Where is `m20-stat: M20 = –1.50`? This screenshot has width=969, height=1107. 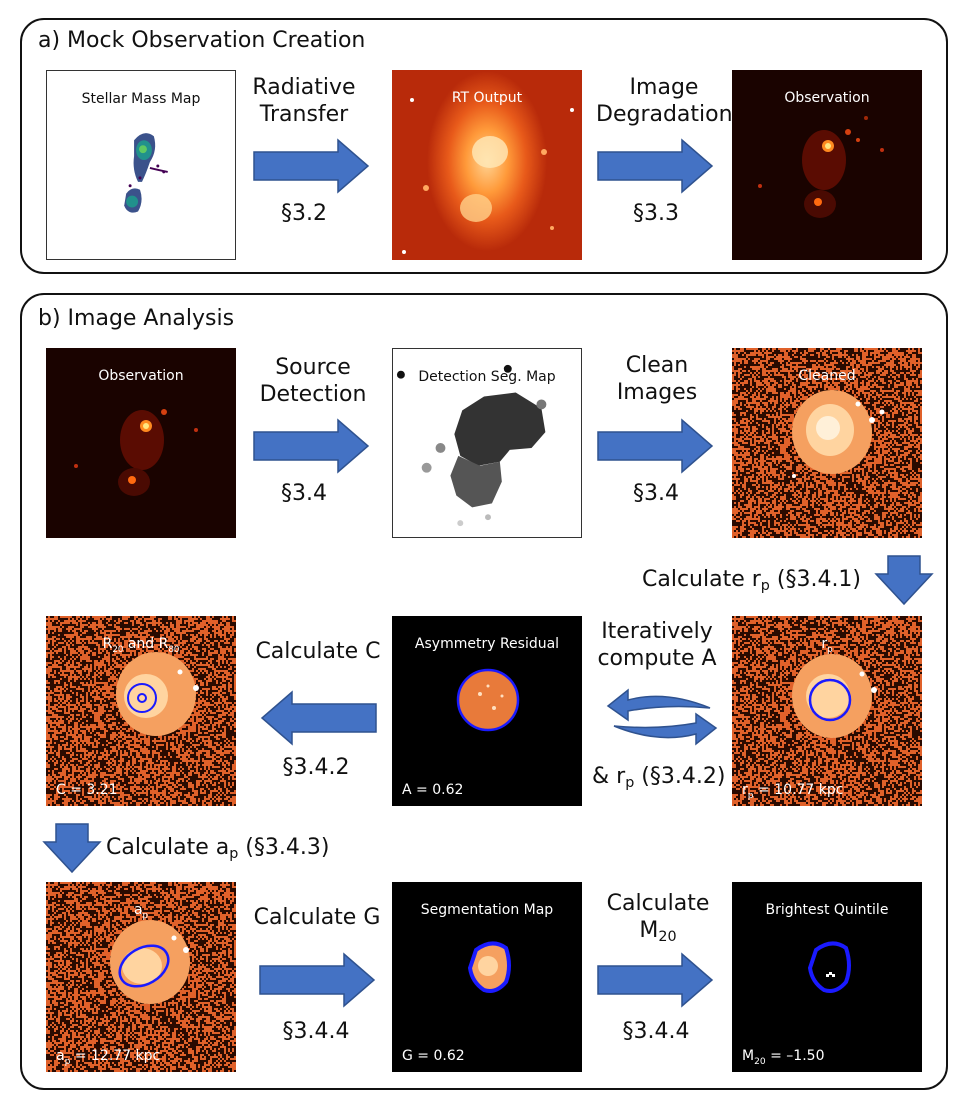 m20-stat: M20 = –1.50 is located at coordinates (783, 1057).